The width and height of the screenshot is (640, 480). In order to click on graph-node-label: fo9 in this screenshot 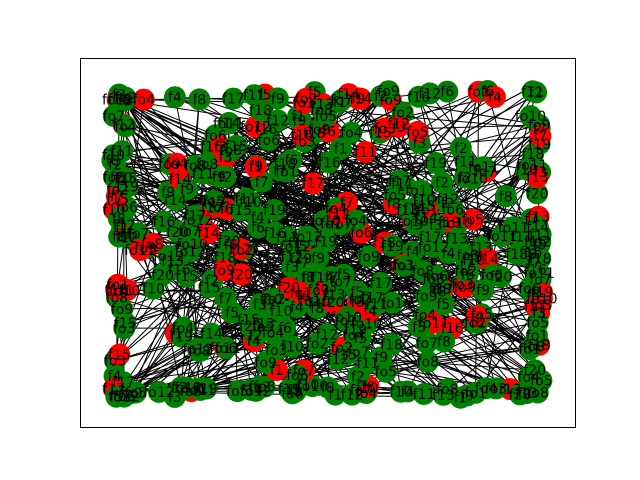, I will do `click(388, 92)`.